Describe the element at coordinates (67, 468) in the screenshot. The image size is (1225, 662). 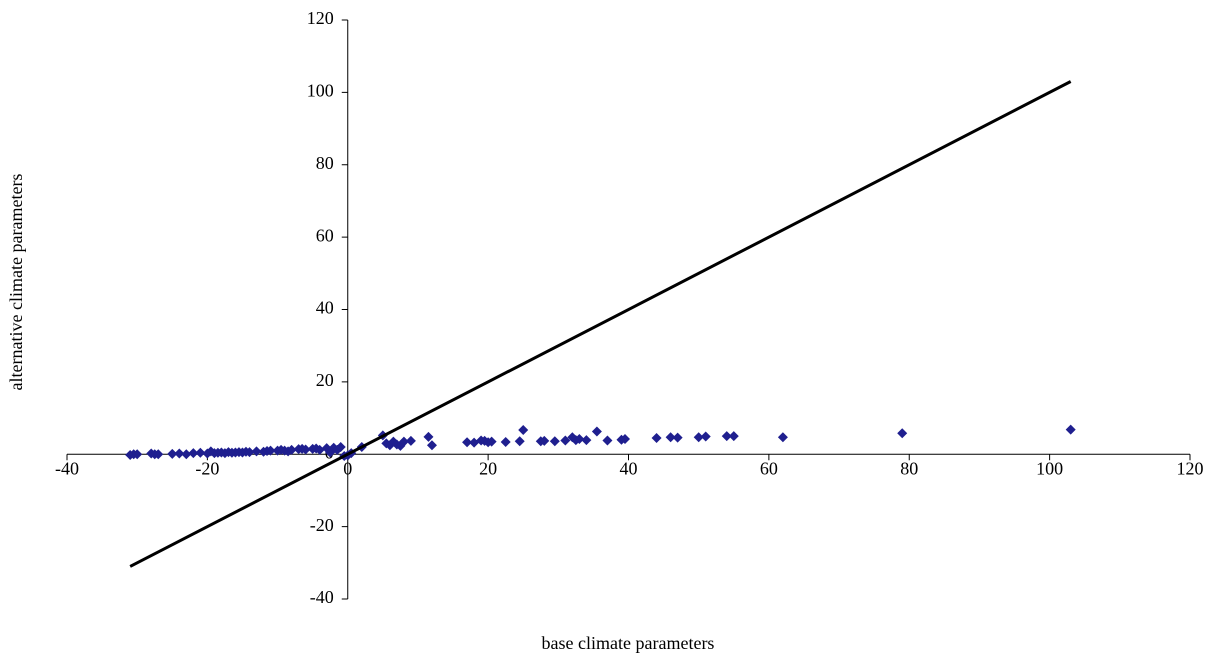
I see `x-tick-label: -40` at that location.